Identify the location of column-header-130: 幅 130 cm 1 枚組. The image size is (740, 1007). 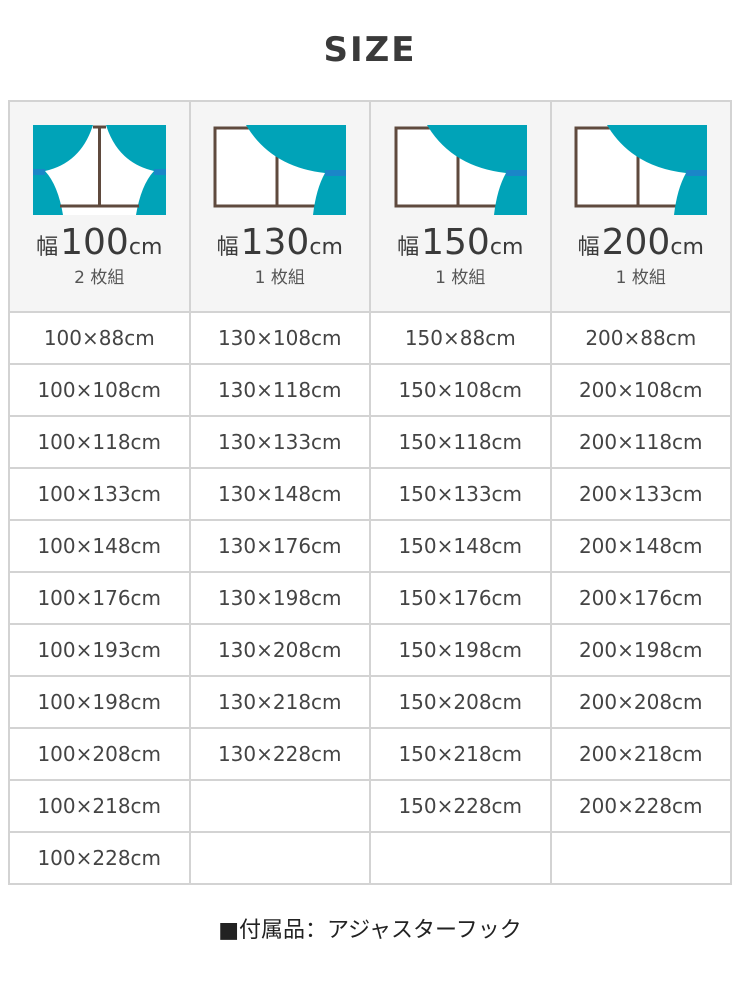
(280, 207).